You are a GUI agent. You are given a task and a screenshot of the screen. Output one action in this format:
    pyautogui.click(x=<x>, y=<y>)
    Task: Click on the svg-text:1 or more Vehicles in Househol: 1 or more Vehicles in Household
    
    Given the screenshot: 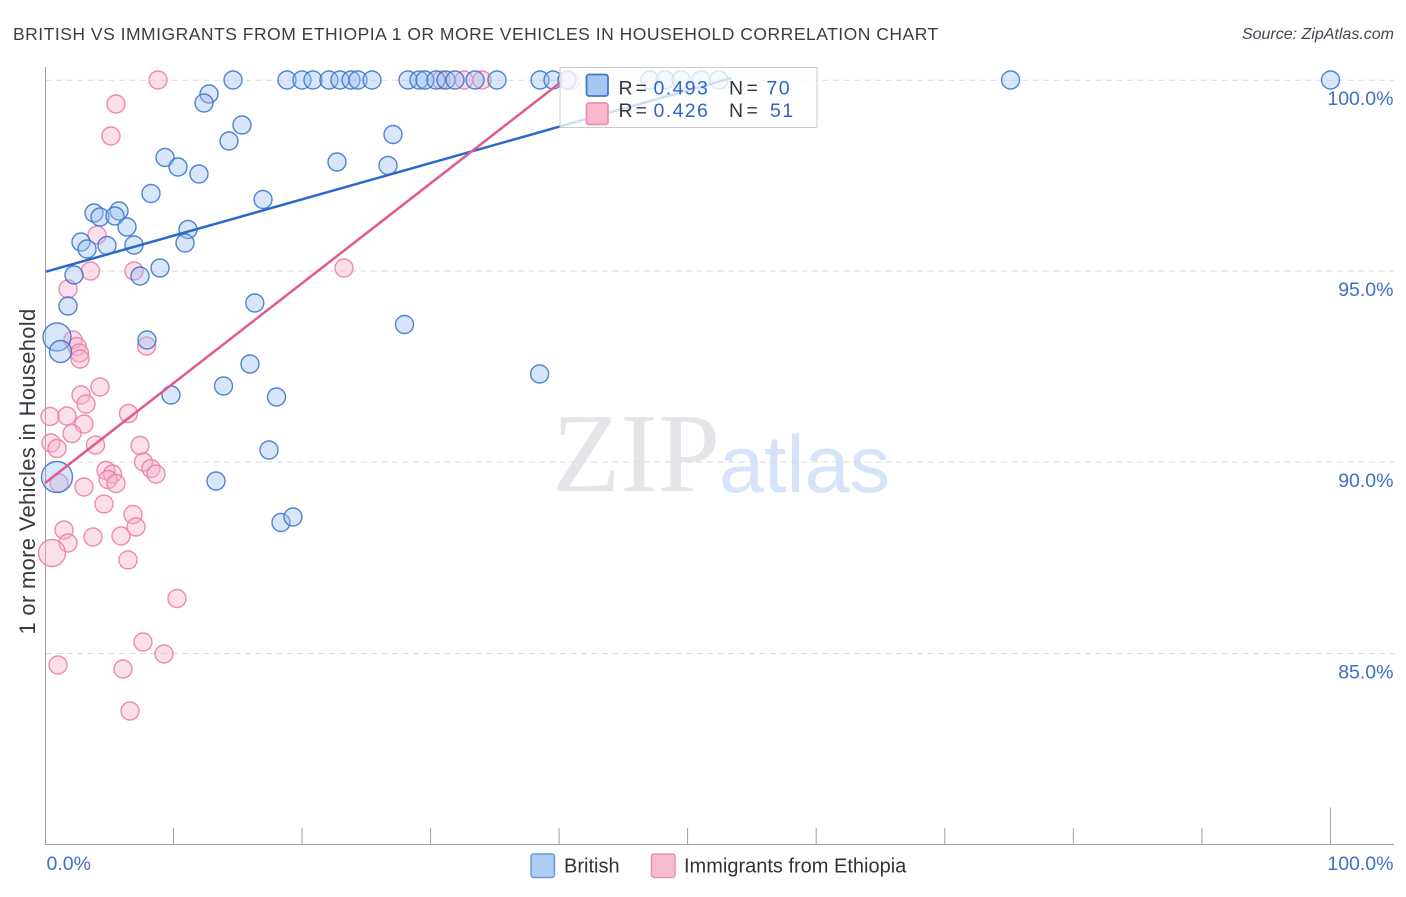 What is the action you would take?
    pyautogui.click(x=27, y=471)
    